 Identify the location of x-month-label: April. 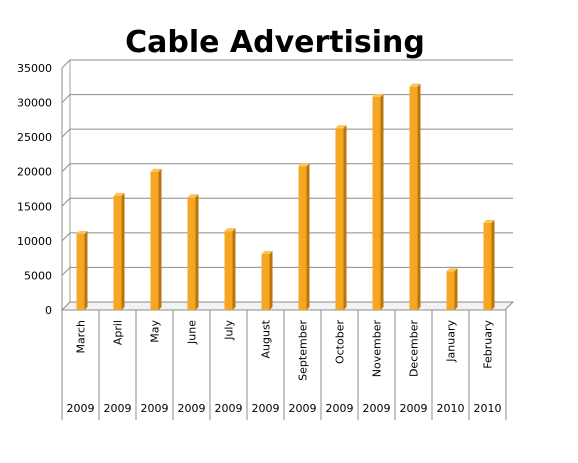
(118, 332).